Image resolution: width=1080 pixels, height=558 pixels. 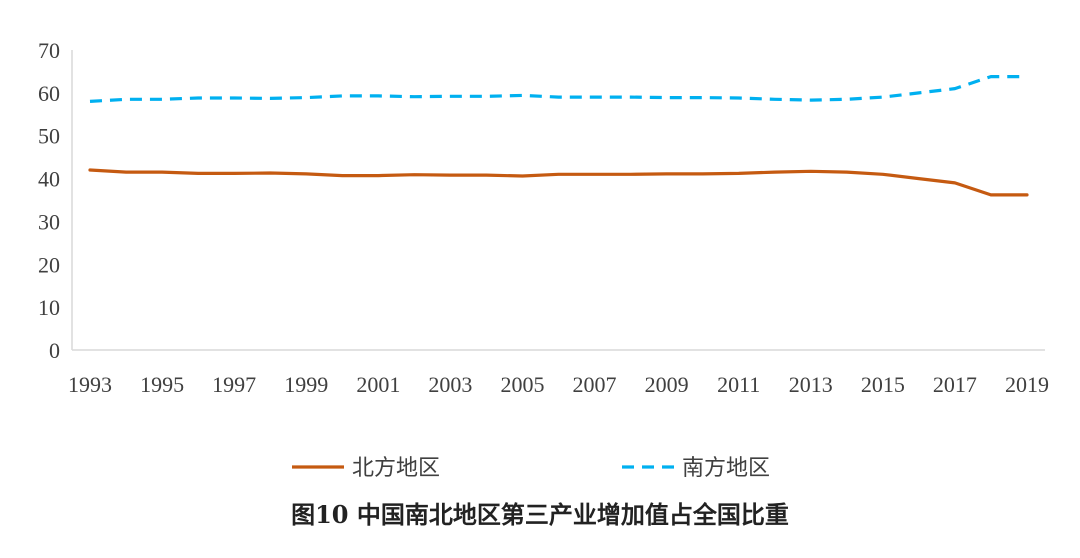 I want to click on x-tick-label: 2003, so click(x=450, y=384).